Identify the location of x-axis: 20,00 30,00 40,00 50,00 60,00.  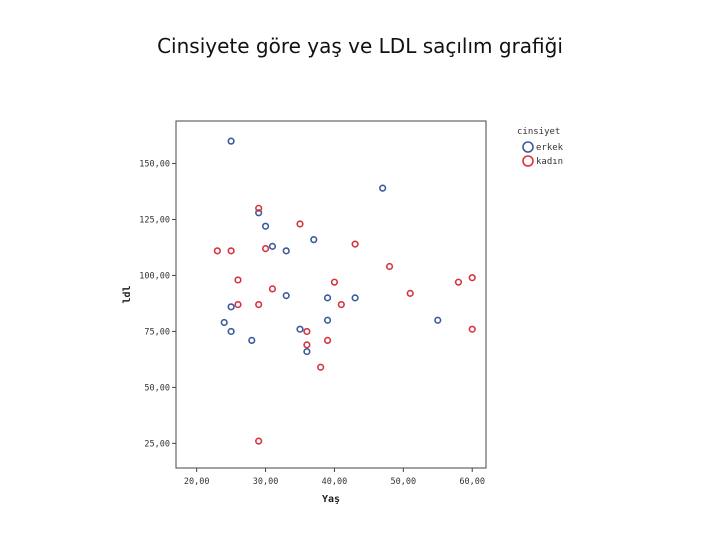
(334, 477).